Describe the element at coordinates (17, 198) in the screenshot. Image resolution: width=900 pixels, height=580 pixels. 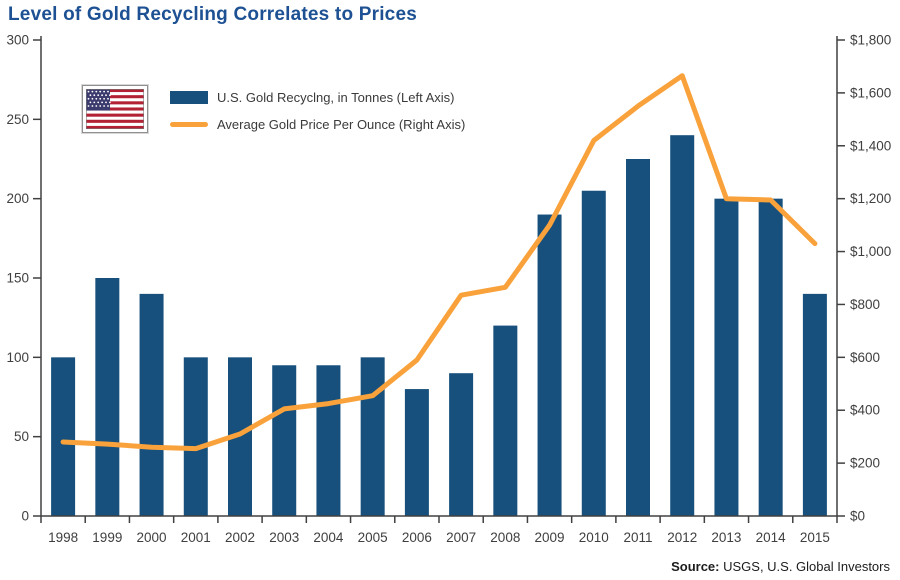
I see `left-axis-tick-label: 200` at that location.